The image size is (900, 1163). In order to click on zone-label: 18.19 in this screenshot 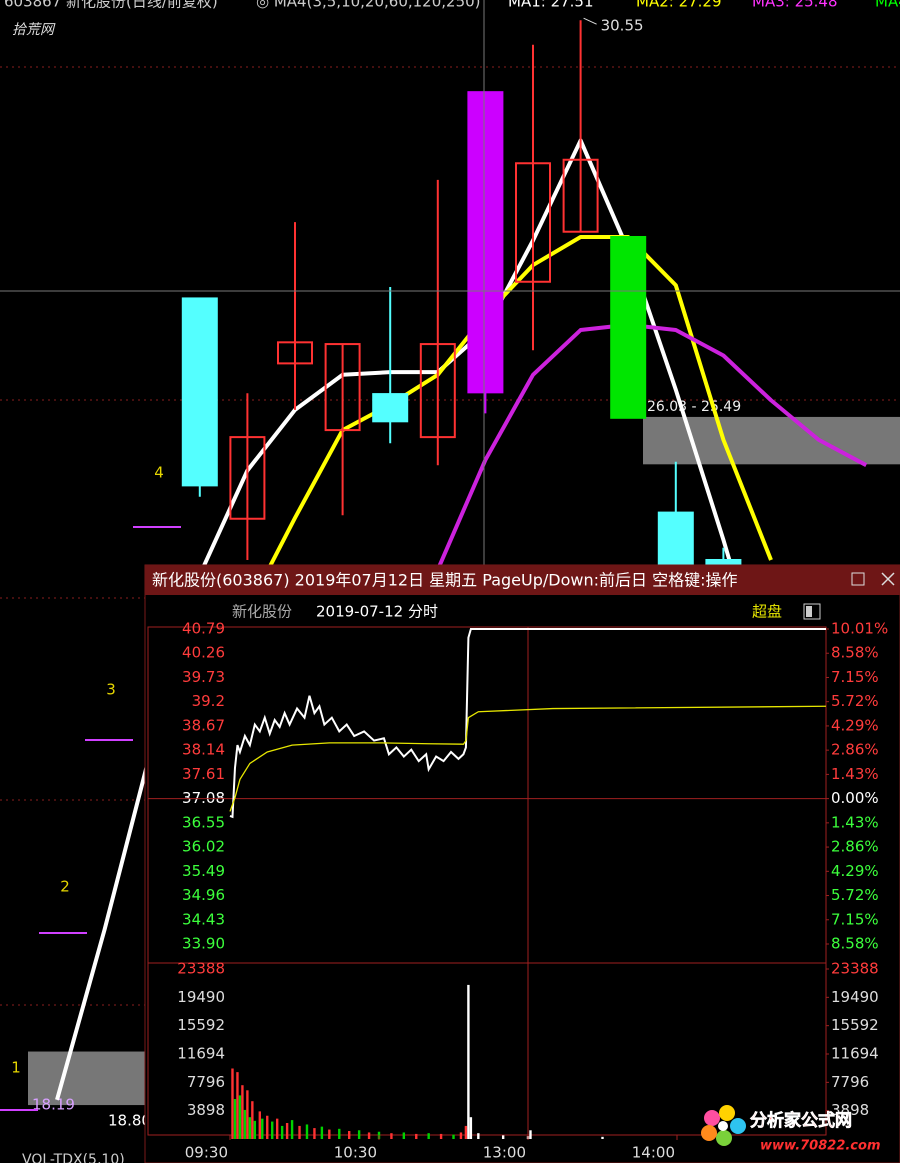, I will do `click(53, 1105)`.